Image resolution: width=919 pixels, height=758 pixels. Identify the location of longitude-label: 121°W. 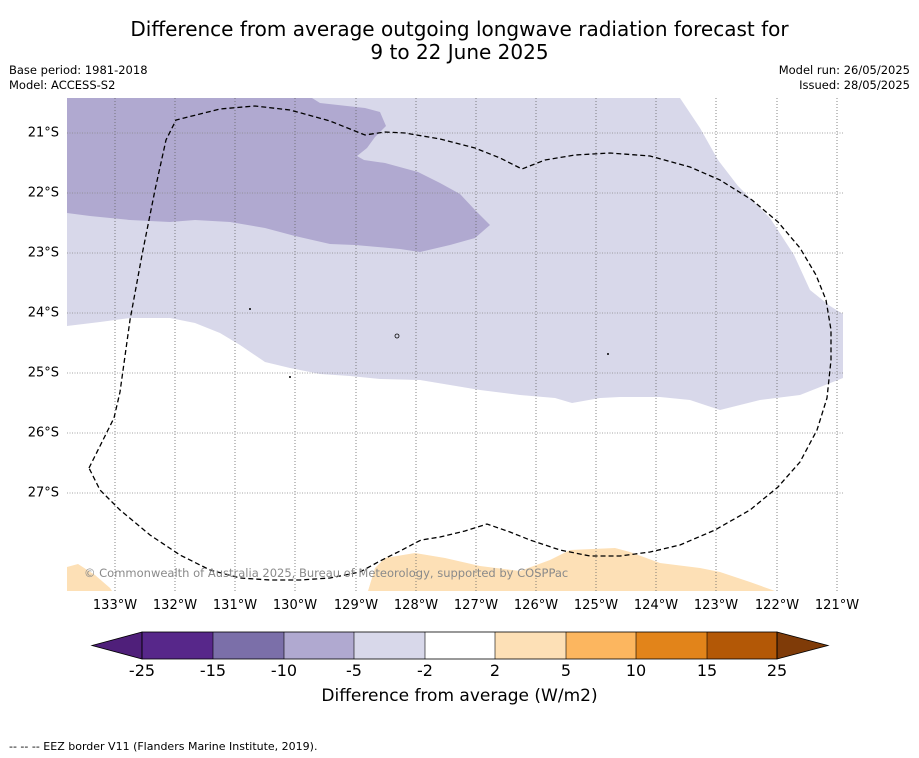
(837, 605).